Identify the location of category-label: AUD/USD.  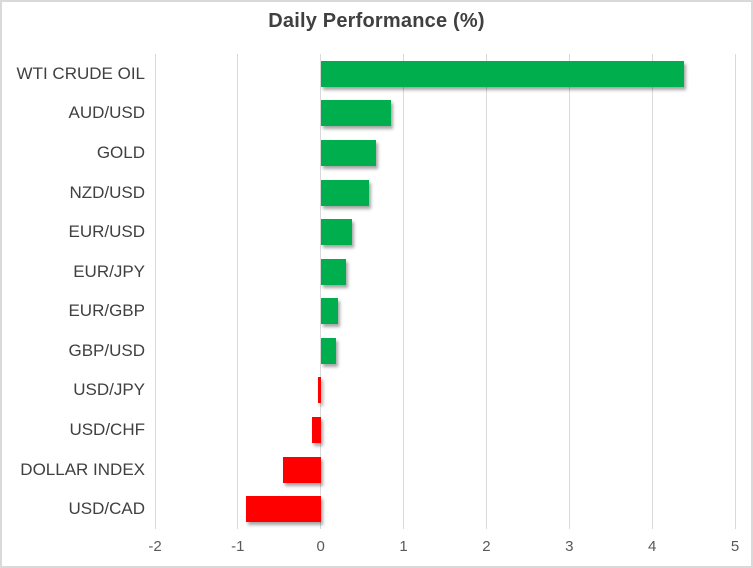
(106, 113).